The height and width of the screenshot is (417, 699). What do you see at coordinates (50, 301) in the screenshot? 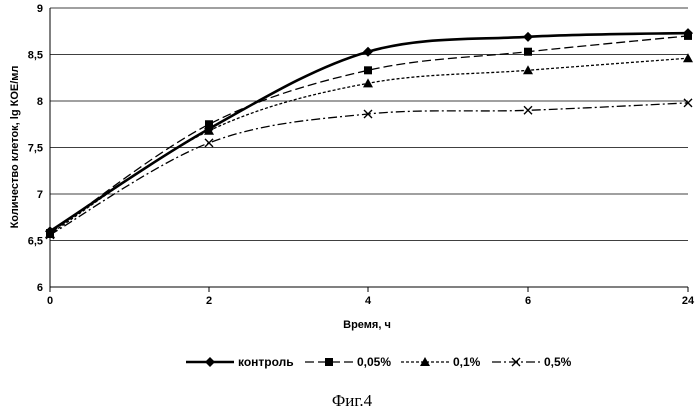
I see `x-tick-label: 0` at bounding box center [50, 301].